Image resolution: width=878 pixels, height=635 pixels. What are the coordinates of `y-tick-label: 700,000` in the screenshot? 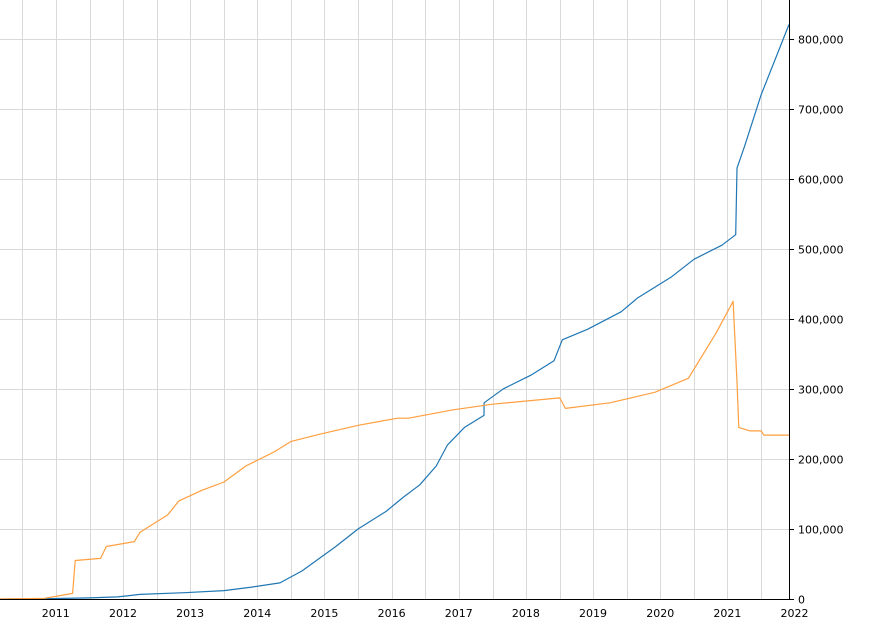 It's located at (821, 110).